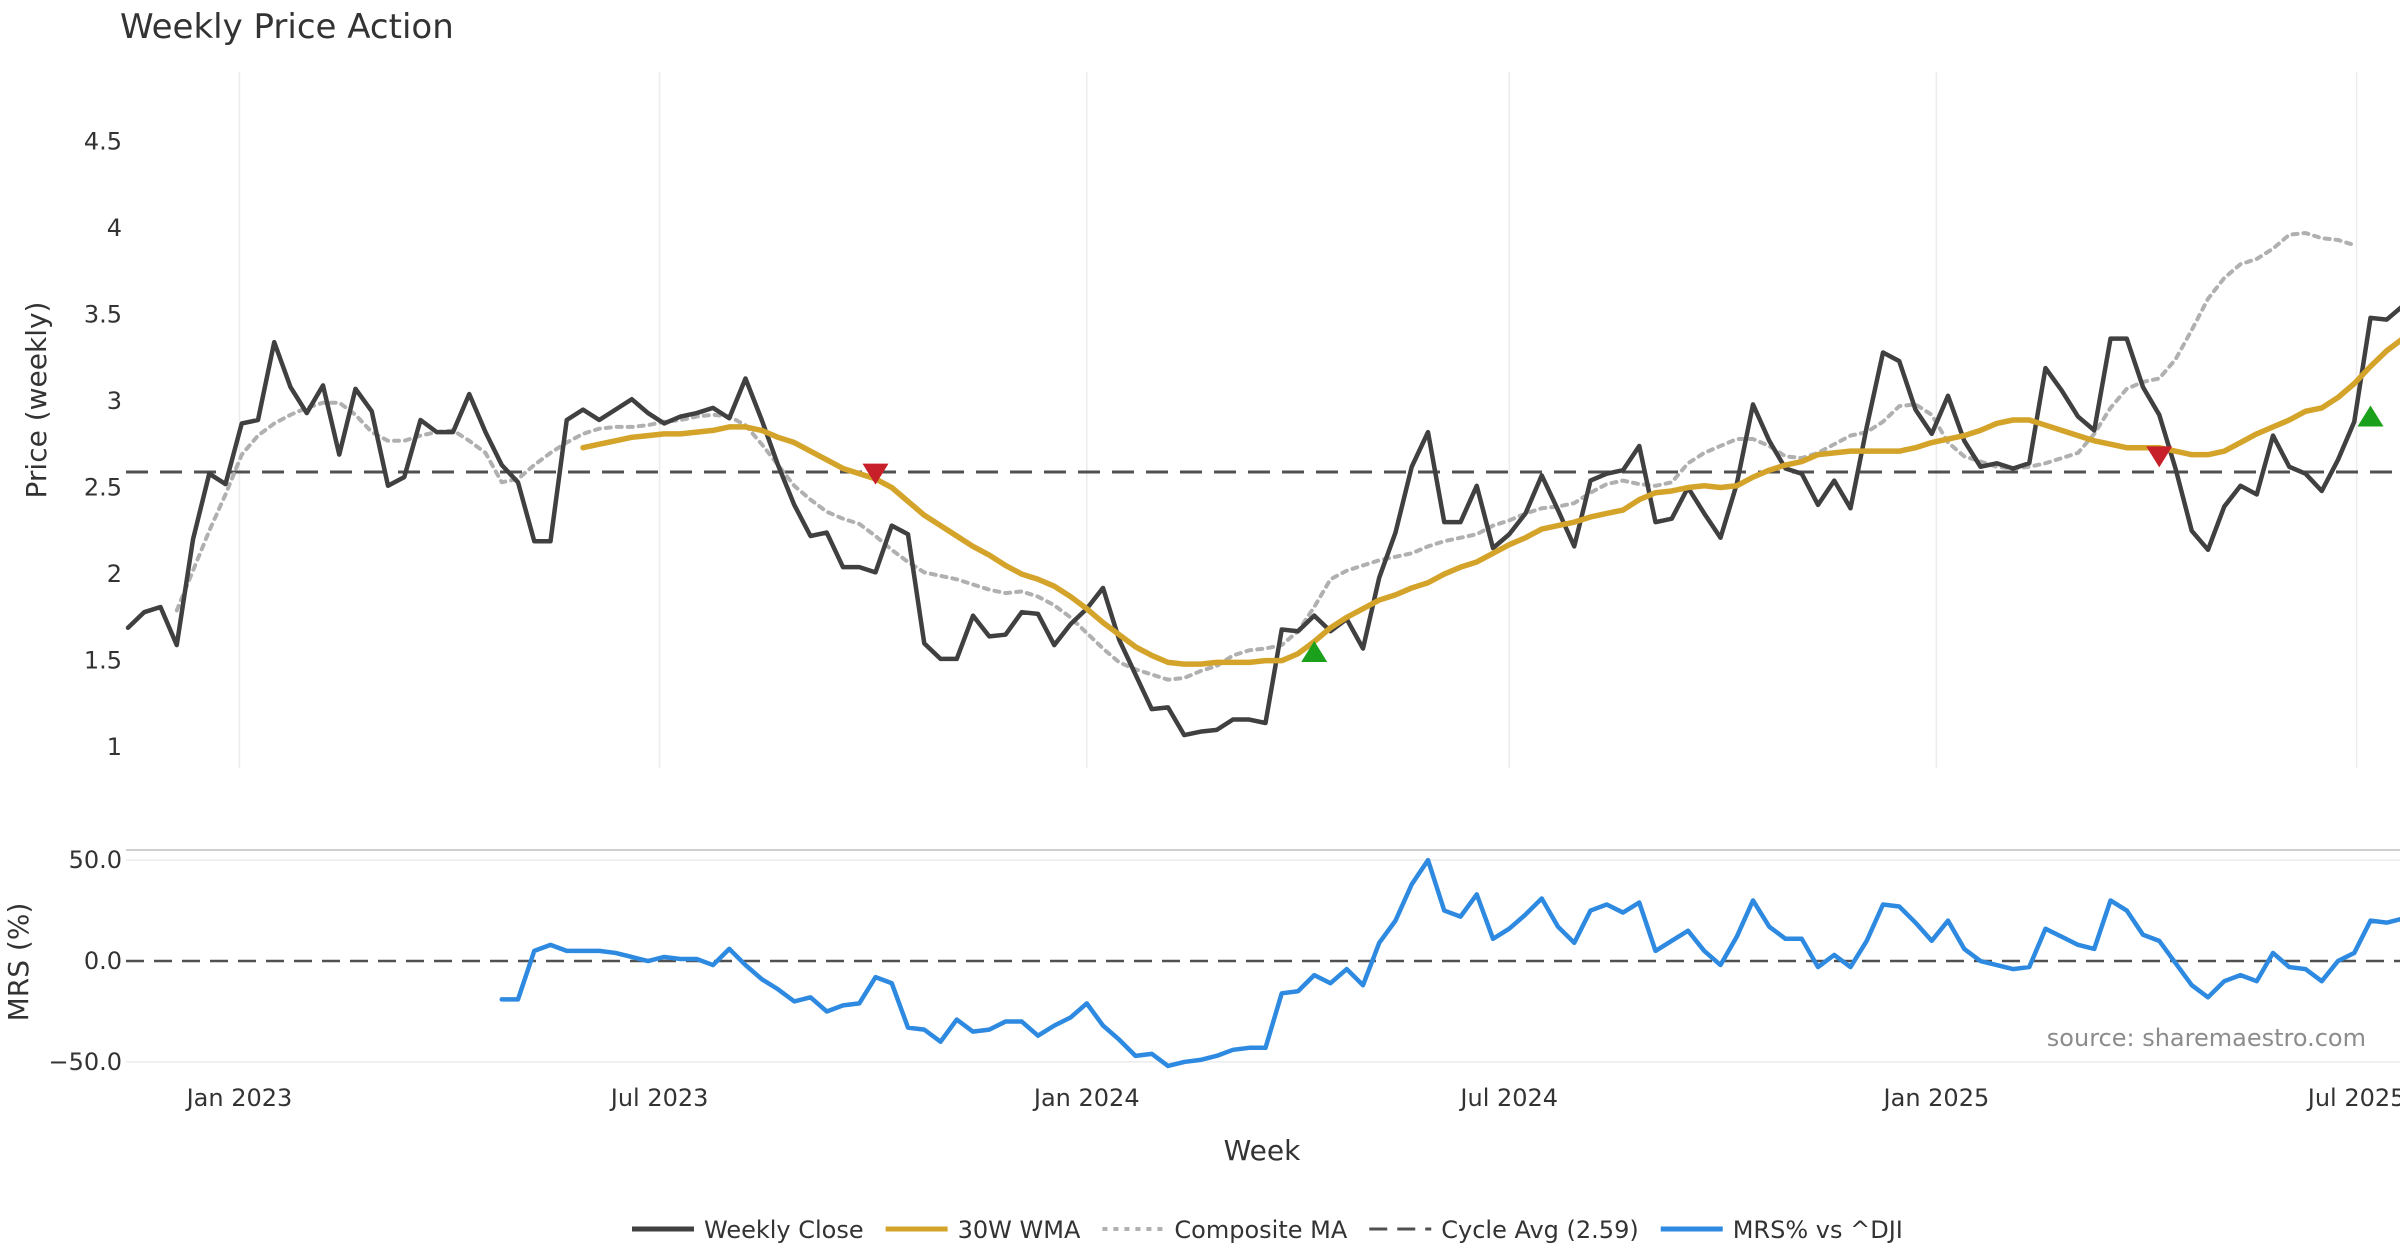 Image resolution: width=2400 pixels, height=1260 pixels. What do you see at coordinates (18, 962) in the screenshot?
I see `mrs-y-axis-title: MRS (%)` at bounding box center [18, 962].